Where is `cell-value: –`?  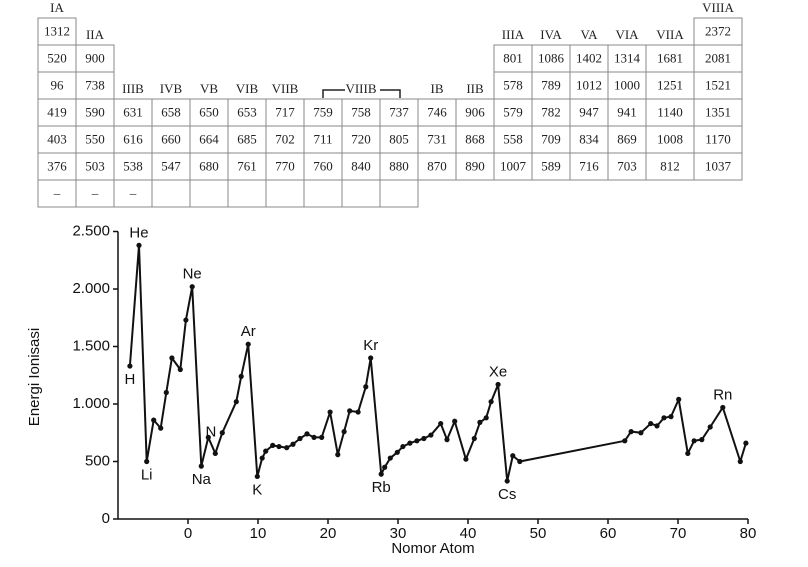
cell-value: – is located at coordinates (57, 192).